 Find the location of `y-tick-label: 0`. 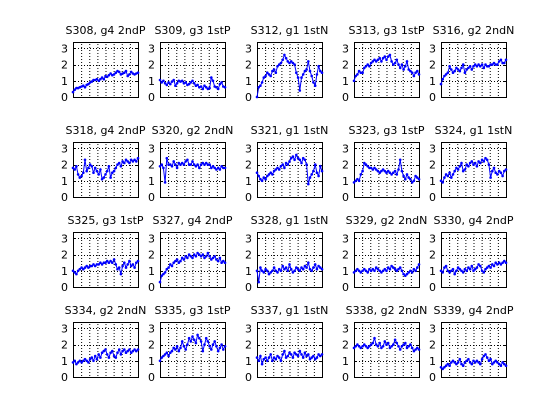

y-tick-label: 0 is located at coordinates (345, 97).